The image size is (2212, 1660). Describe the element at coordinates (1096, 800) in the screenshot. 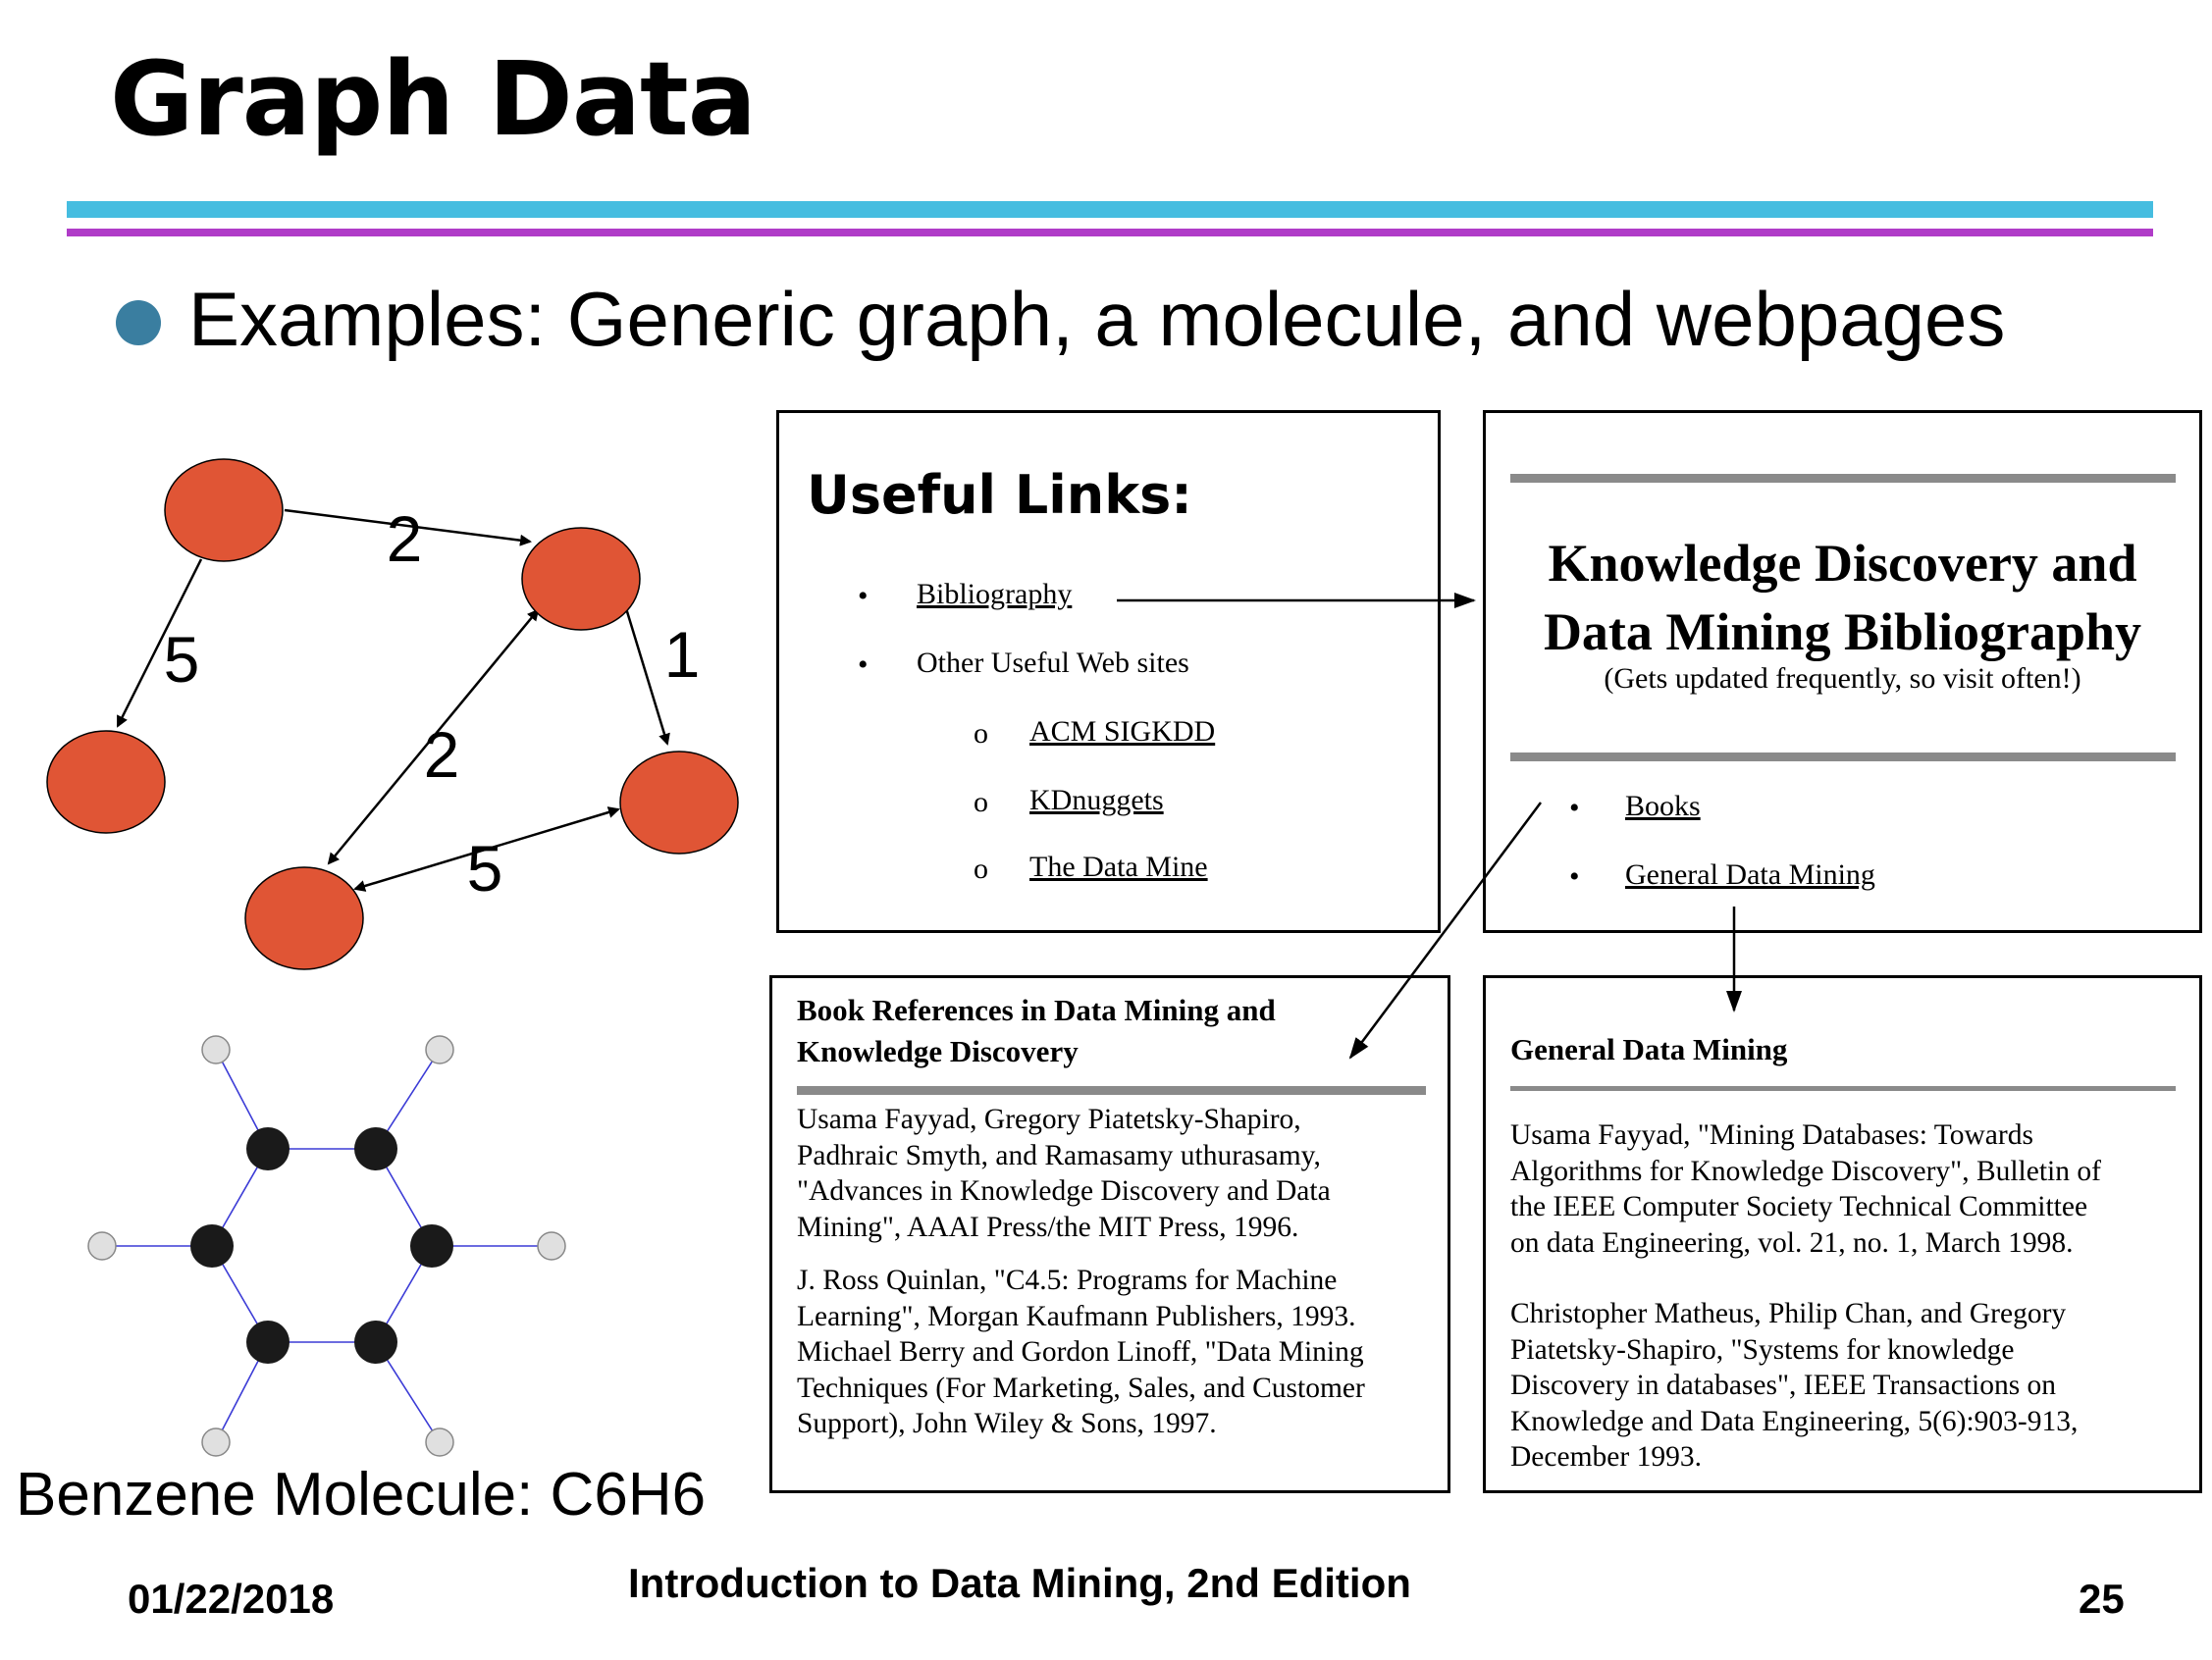

I see `link-kdnuggets: KDnuggets` at that location.